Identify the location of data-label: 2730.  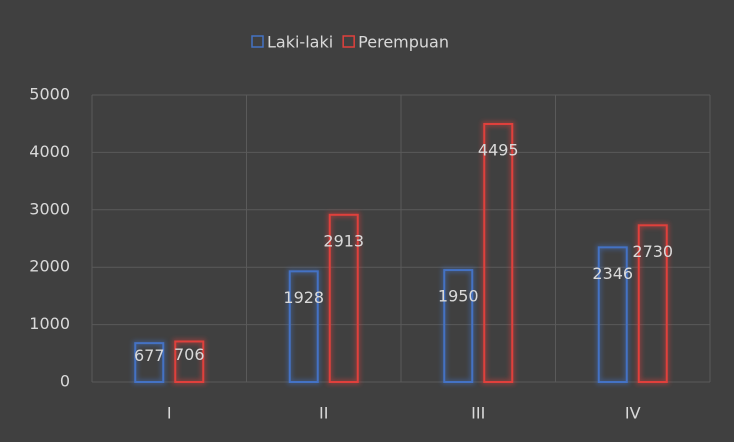
(652, 251).